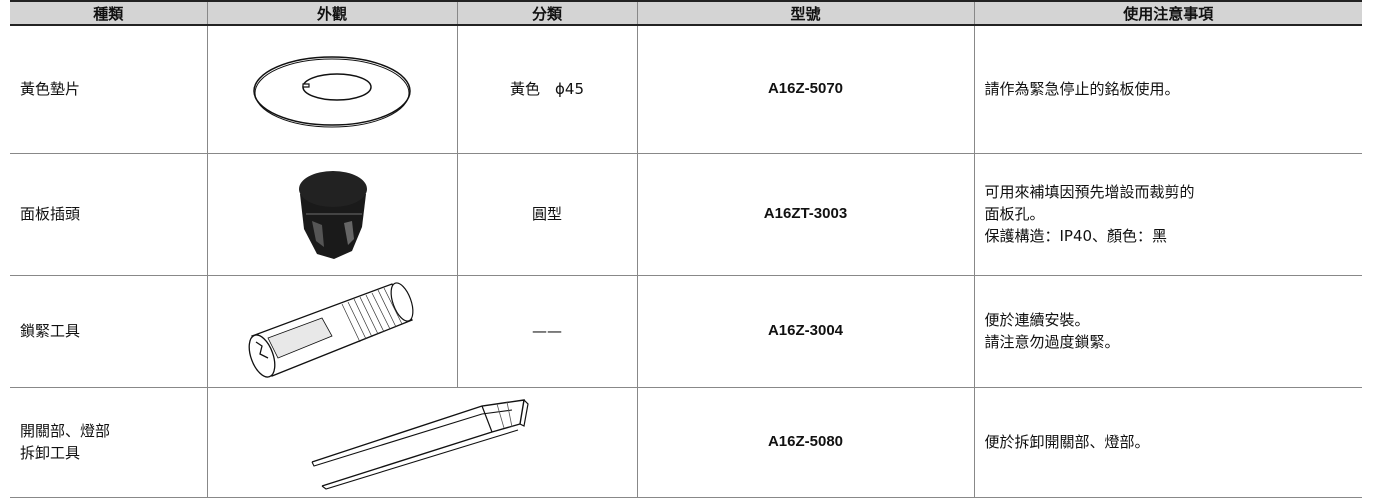  Describe the element at coordinates (109, 442) in the screenshot. I see `name-cell: 開關部、燈部 拆卸工具` at that location.